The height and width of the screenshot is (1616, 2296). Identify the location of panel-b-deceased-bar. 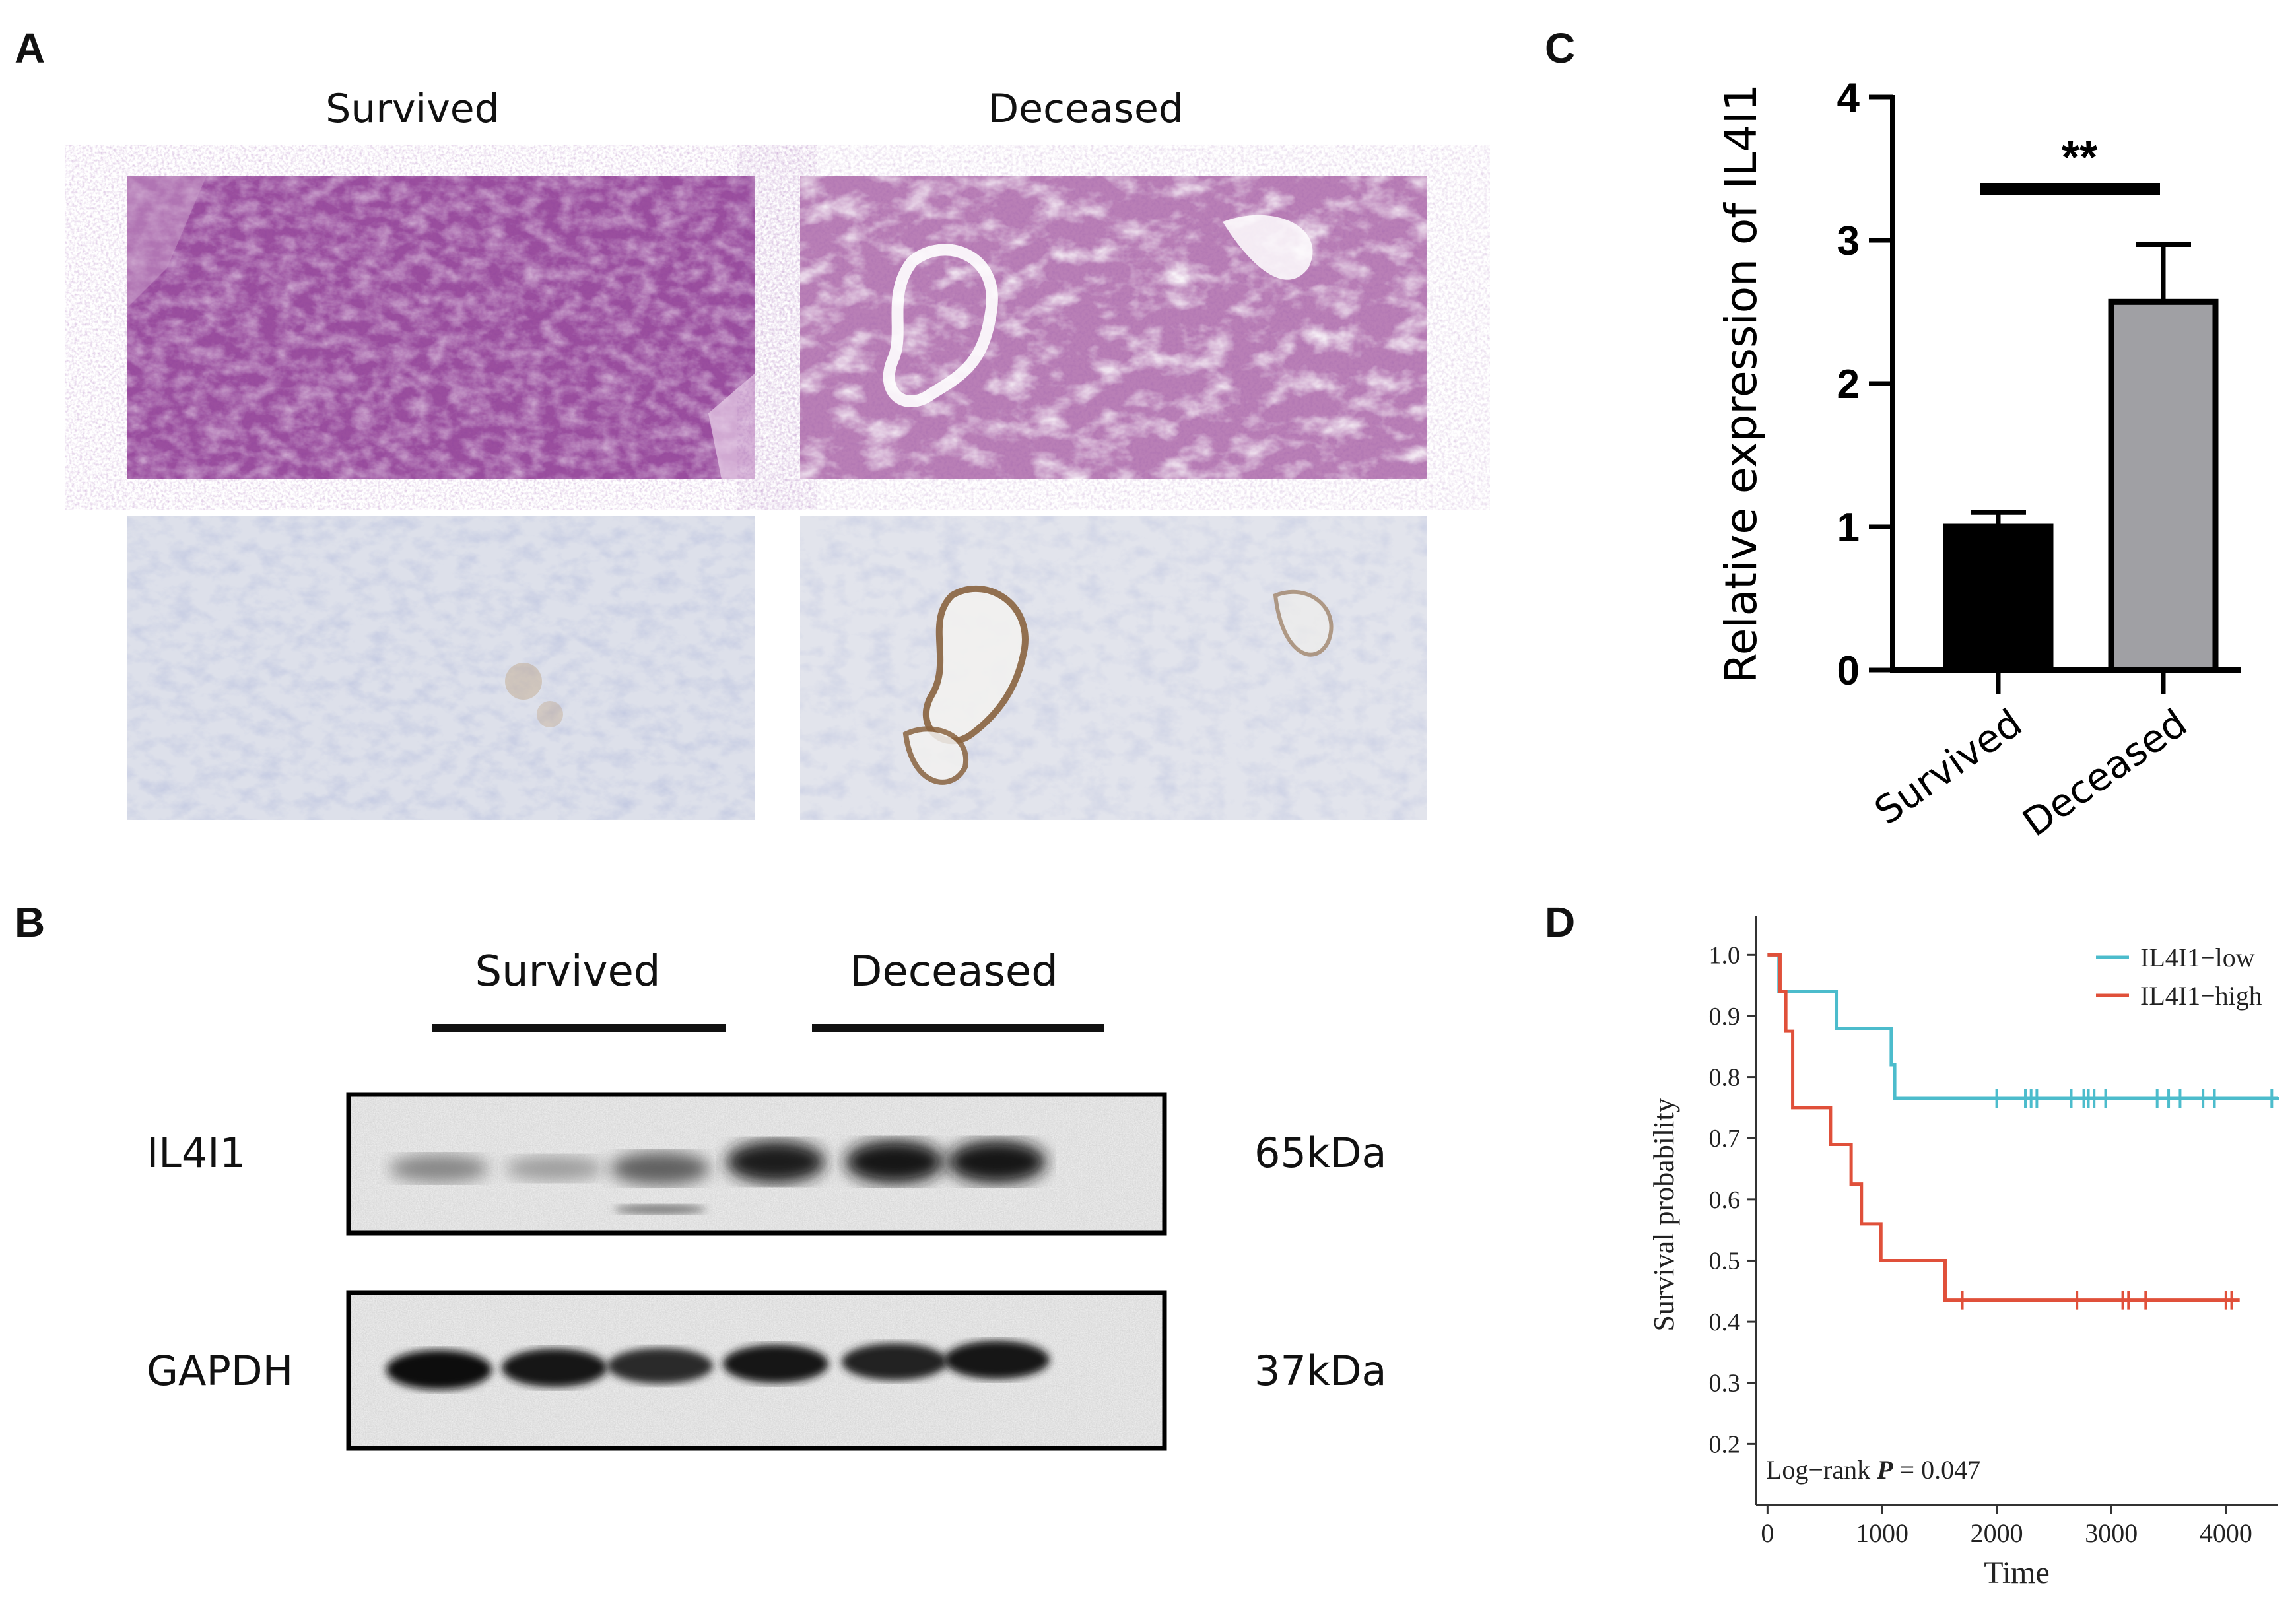
(958, 1028).